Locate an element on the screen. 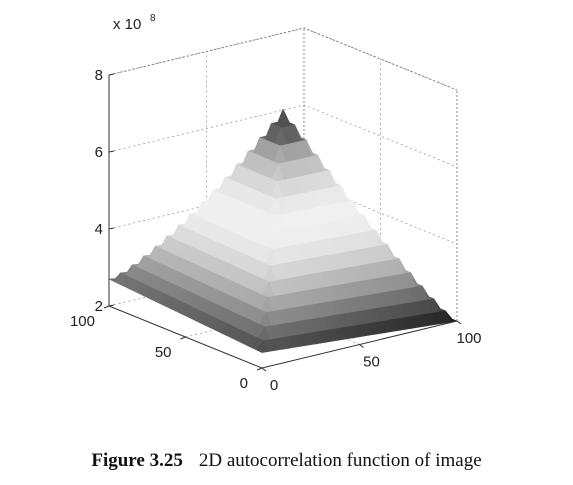 The width and height of the screenshot is (573, 485). caption-text: 2D autocorrelation function of image is located at coordinates (340, 460).